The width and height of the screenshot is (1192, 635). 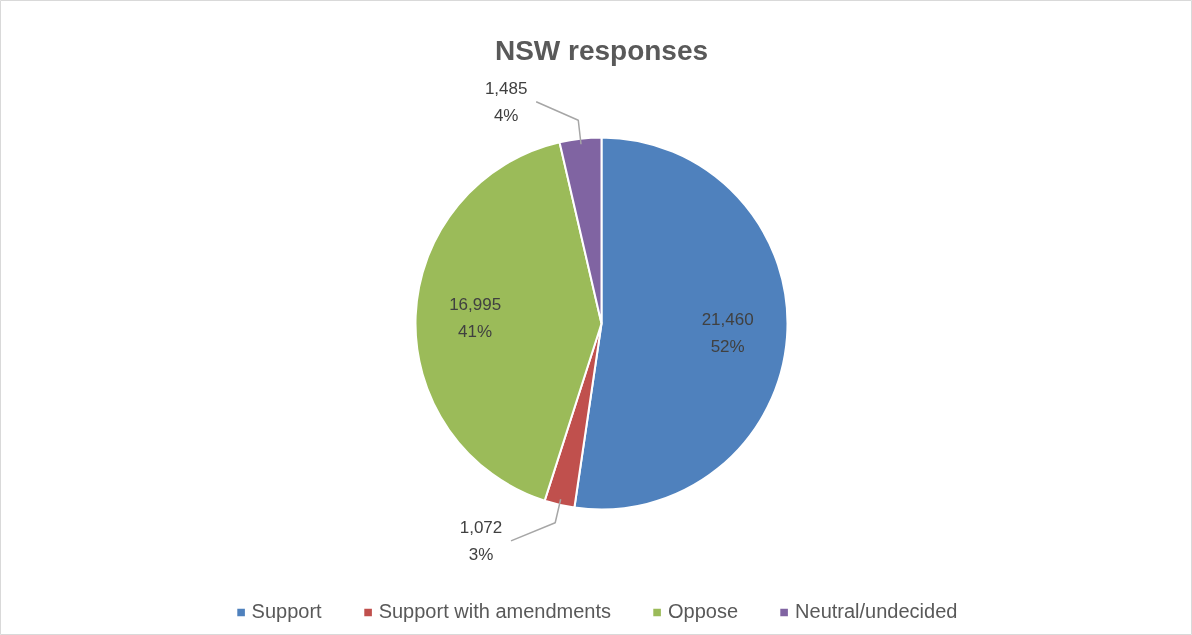 What do you see at coordinates (876, 611) in the screenshot?
I see `legend-label: Neutral/undecided` at bounding box center [876, 611].